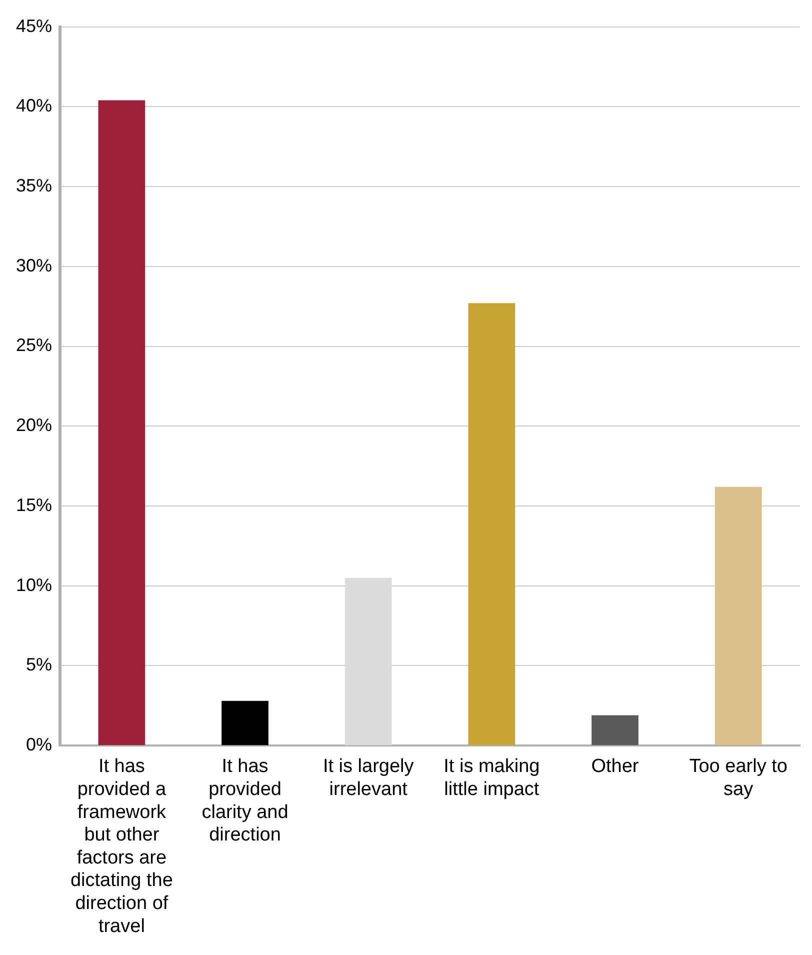 This screenshot has width=812, height=955. I want to click on x-tick-label: Other, so click(615, 767).